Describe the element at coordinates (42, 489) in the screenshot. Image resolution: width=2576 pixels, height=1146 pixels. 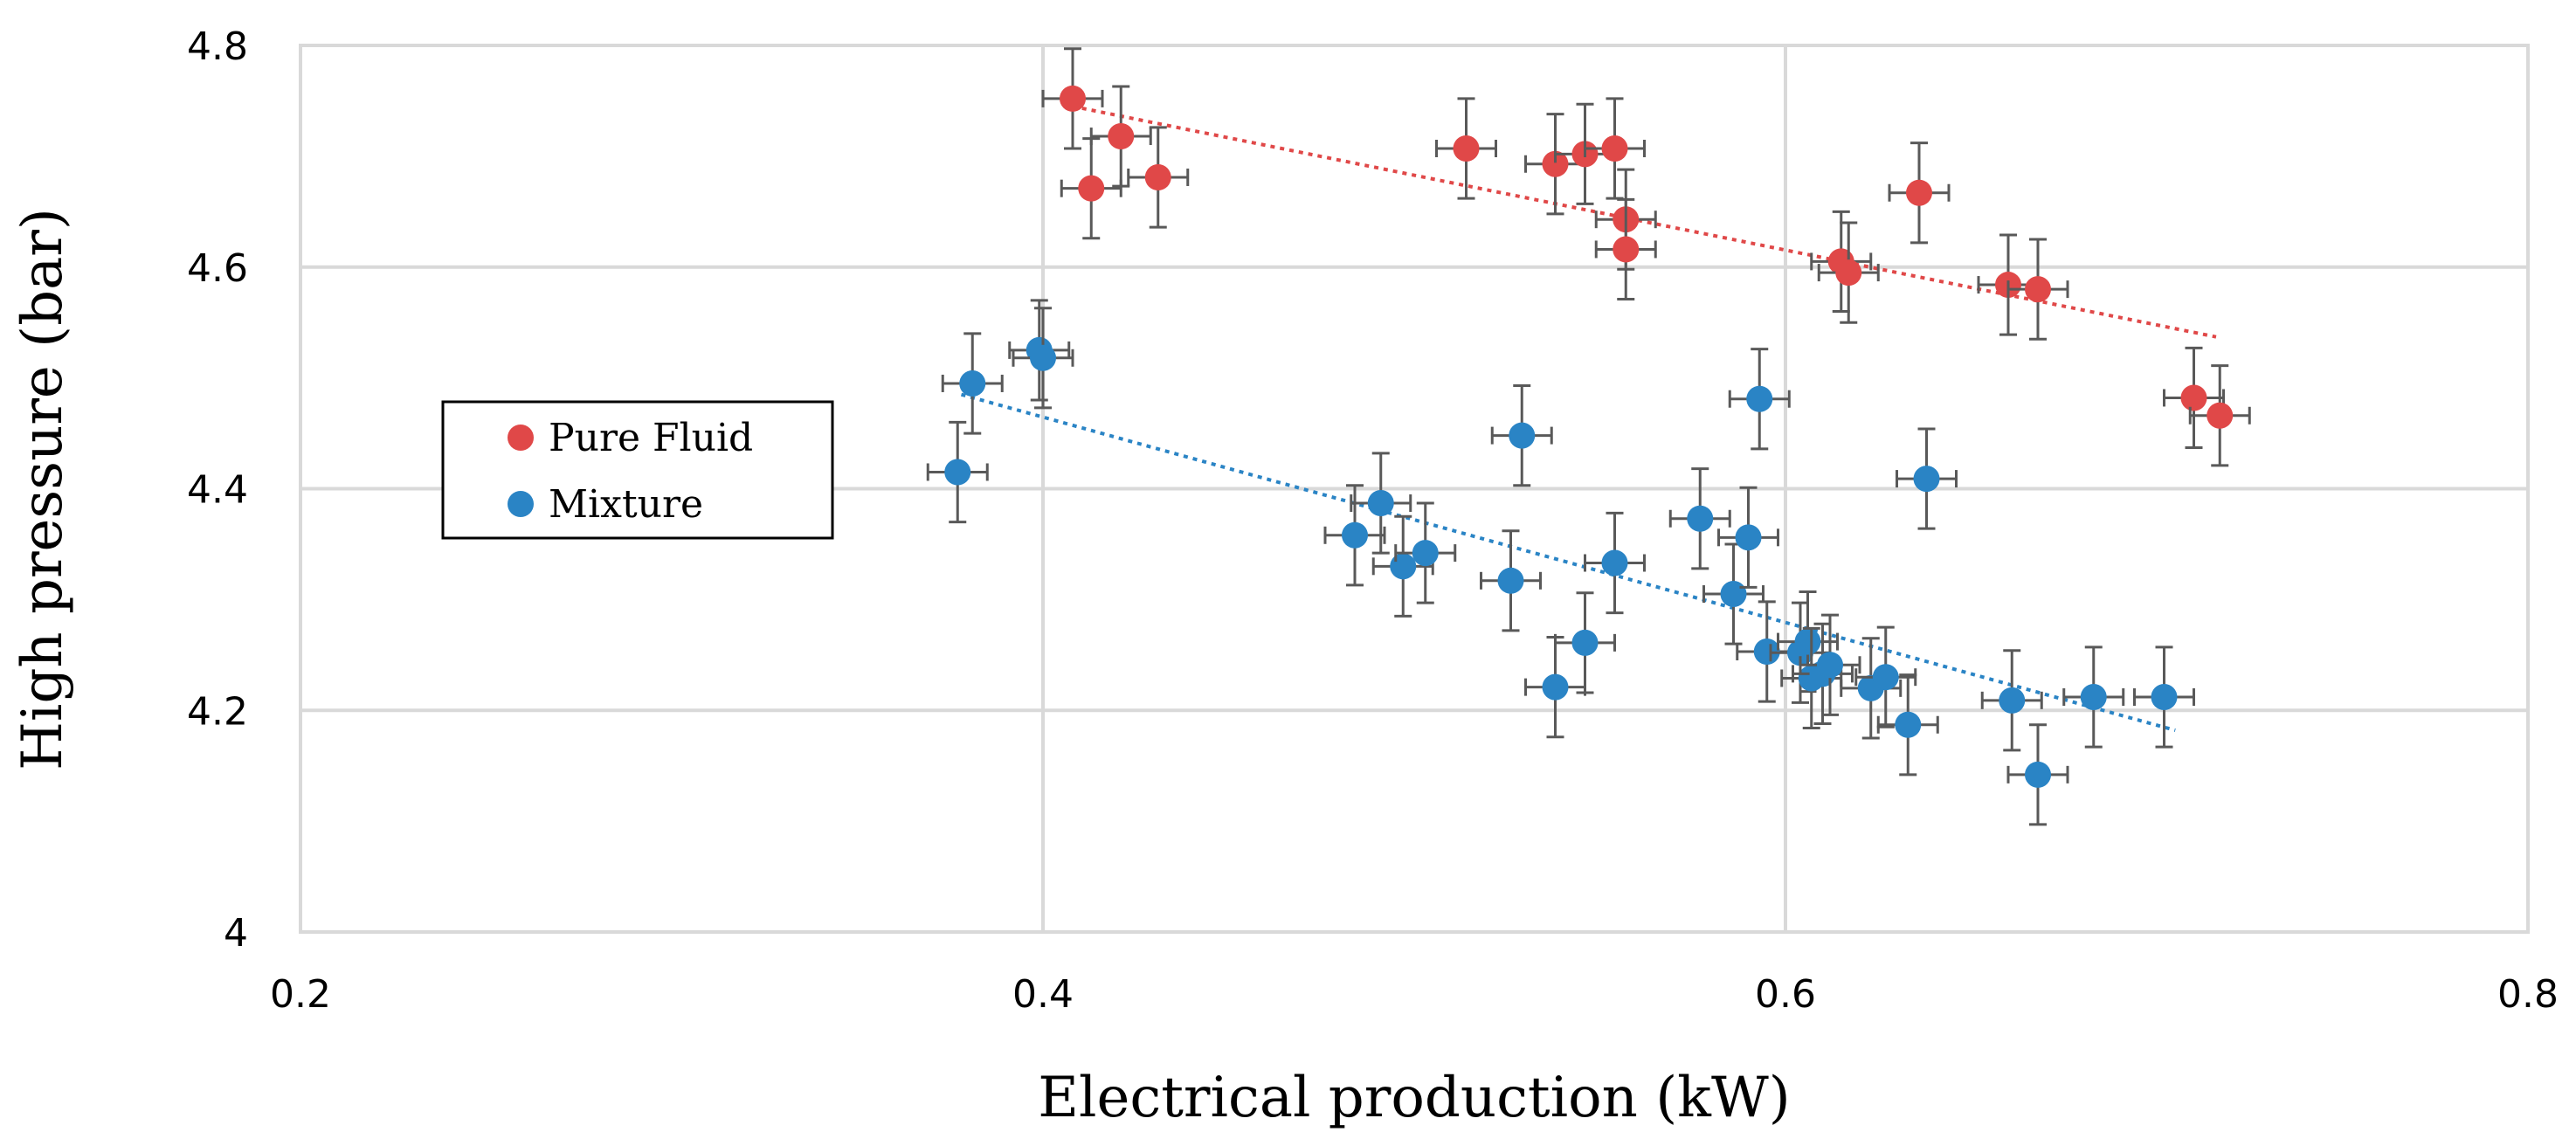
I see `y-axis-title: High pressure (bar)` at that location.